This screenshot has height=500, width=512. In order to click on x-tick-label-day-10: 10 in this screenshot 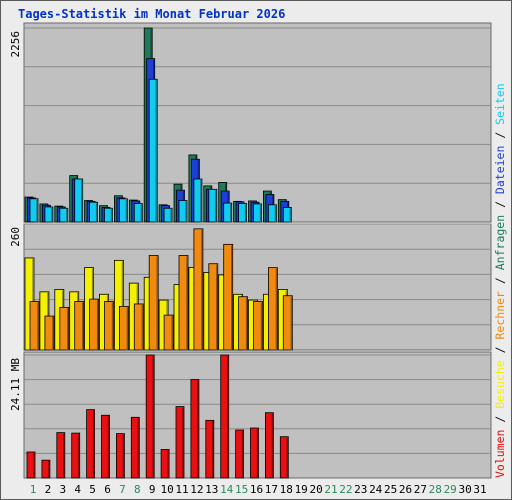, I will do `click(166, 489)`.